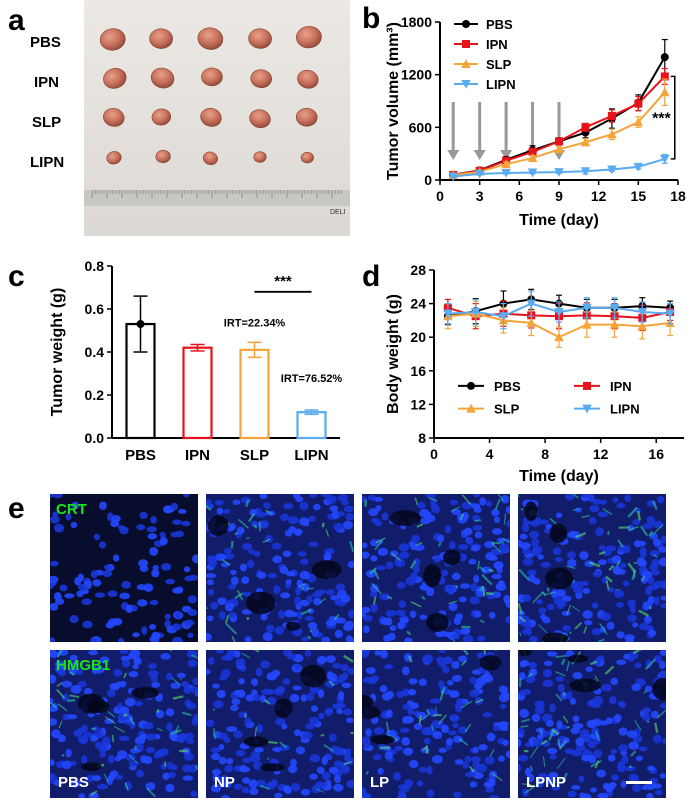 This screenshot has width=700, height=808. I want to click on legend-label: SLP, so click(507, 409).